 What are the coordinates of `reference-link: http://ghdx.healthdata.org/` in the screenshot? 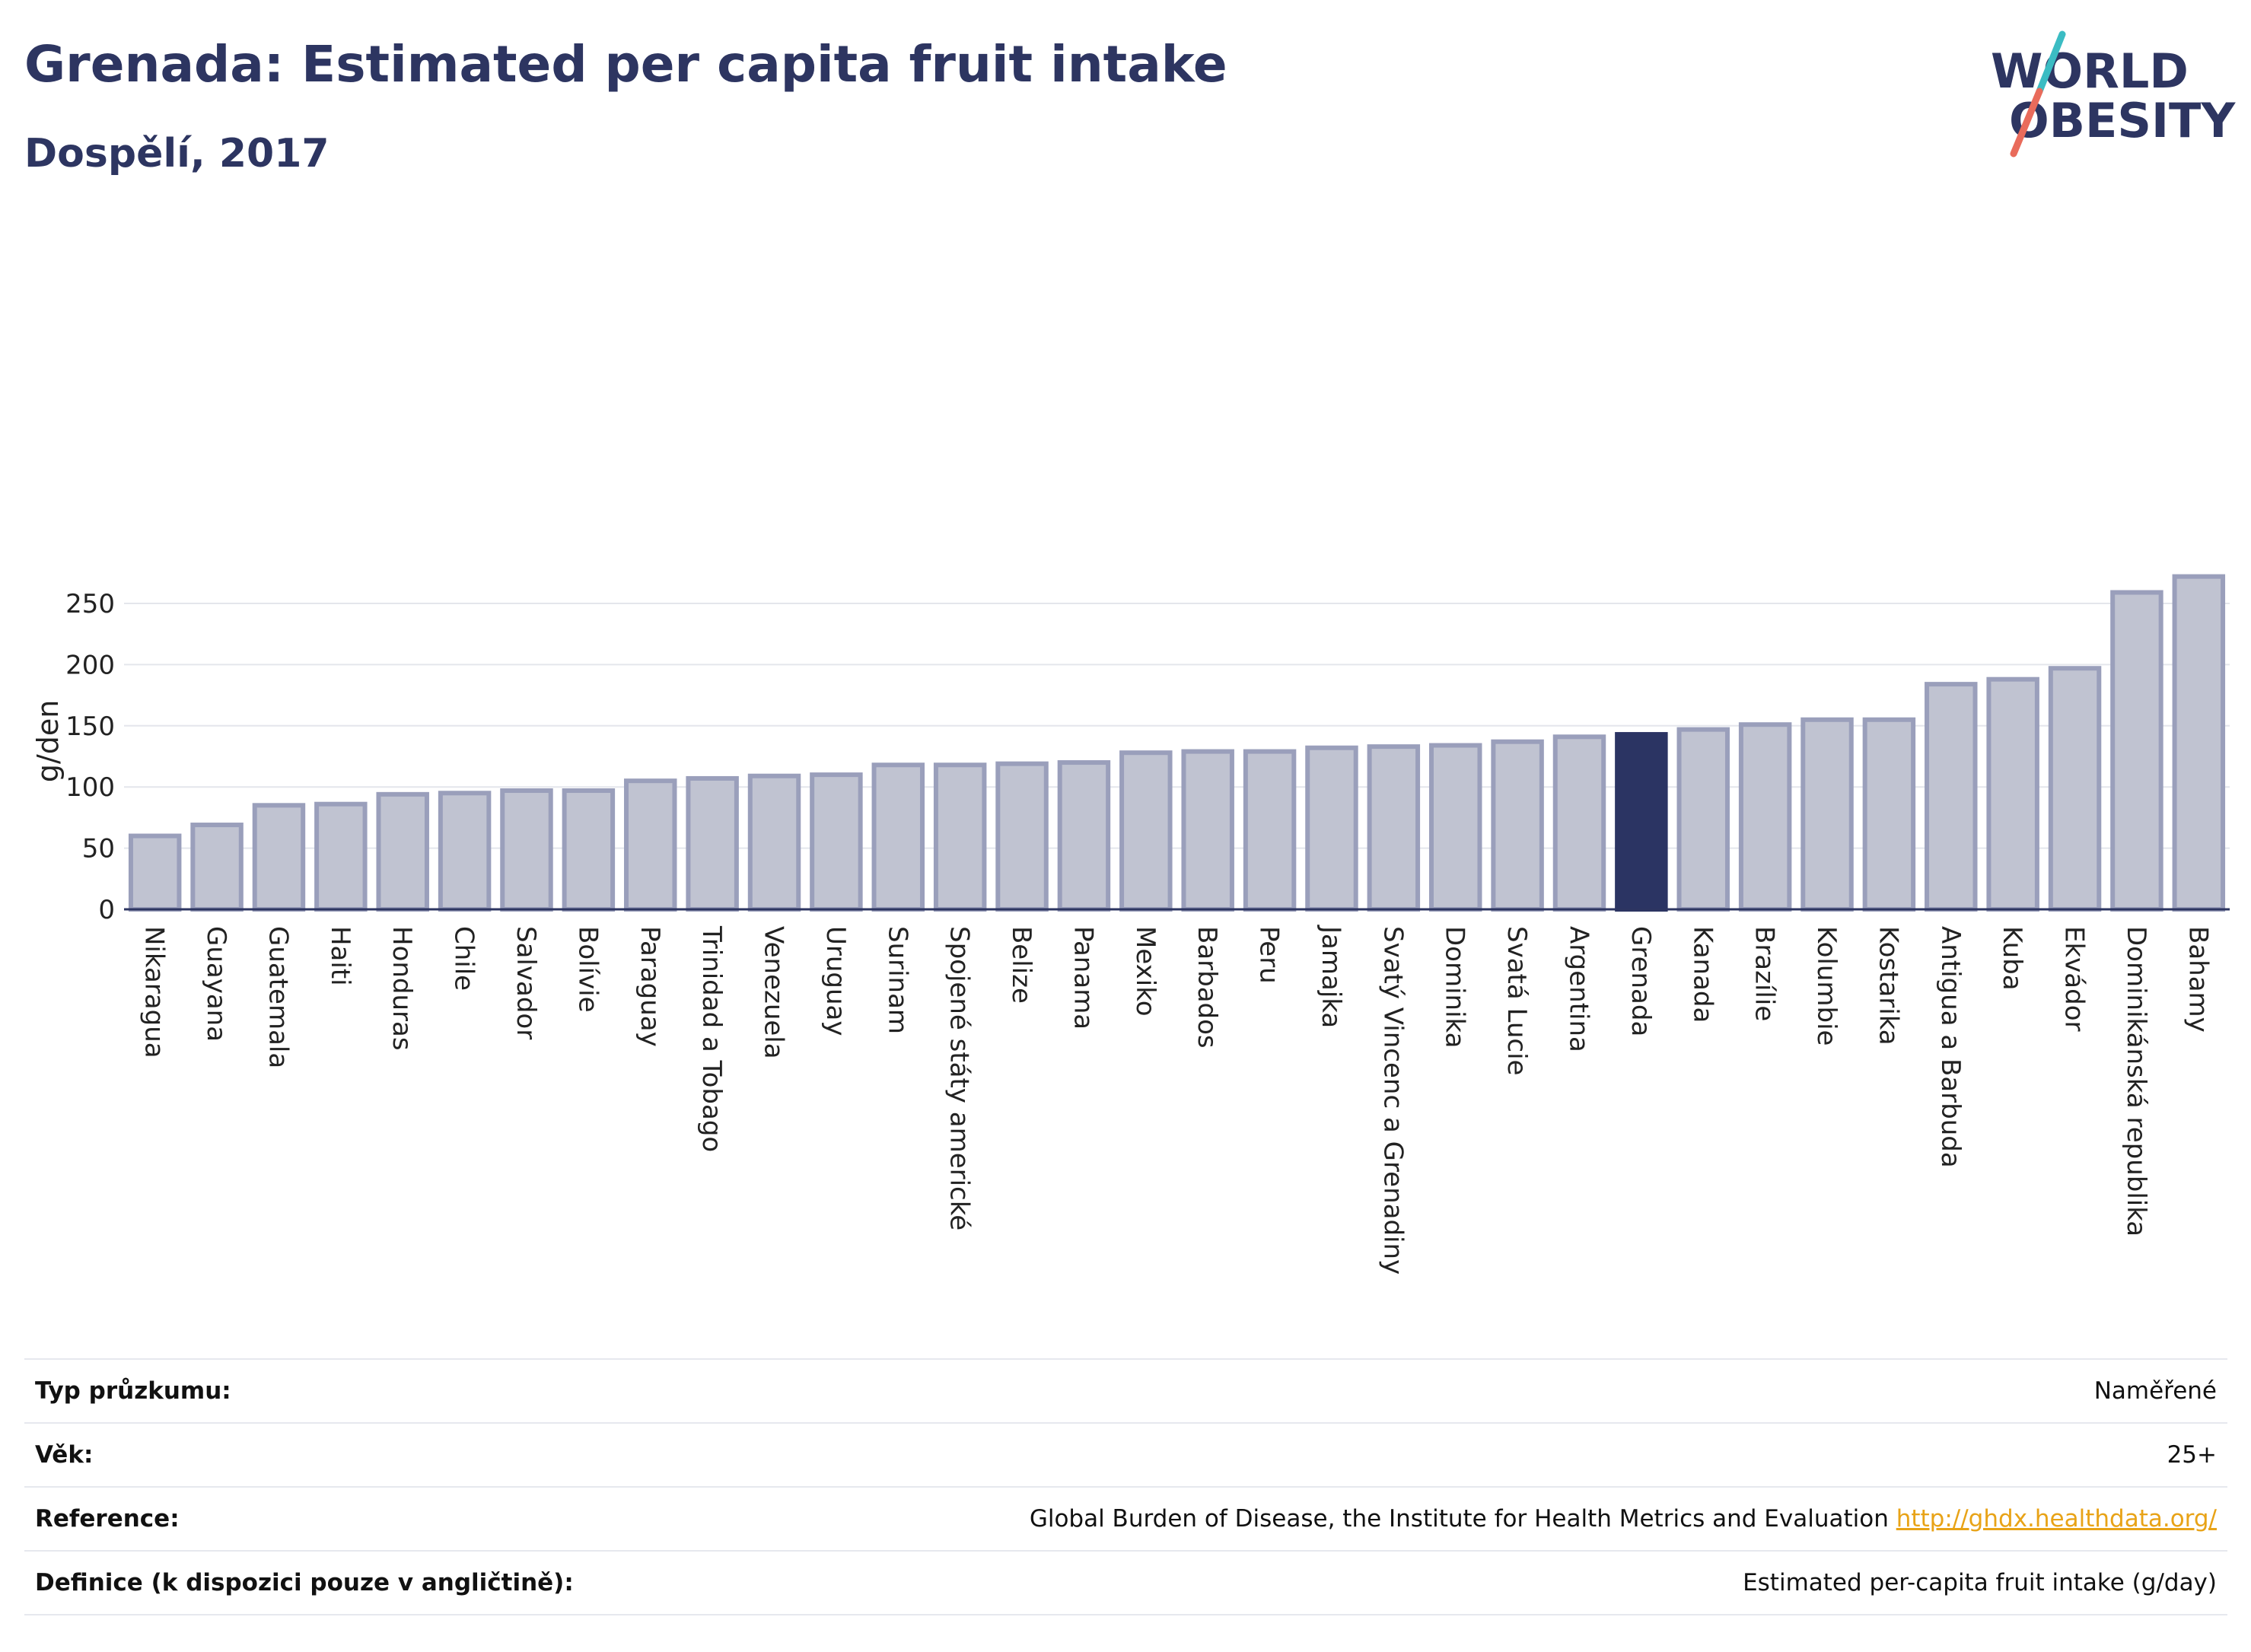 It's located at (2056, 1519).